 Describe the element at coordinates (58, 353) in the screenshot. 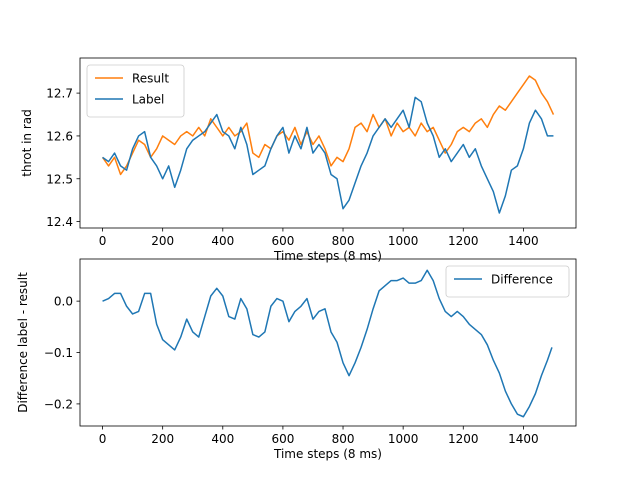

I see `y-tick-label: −0.1` at that location.